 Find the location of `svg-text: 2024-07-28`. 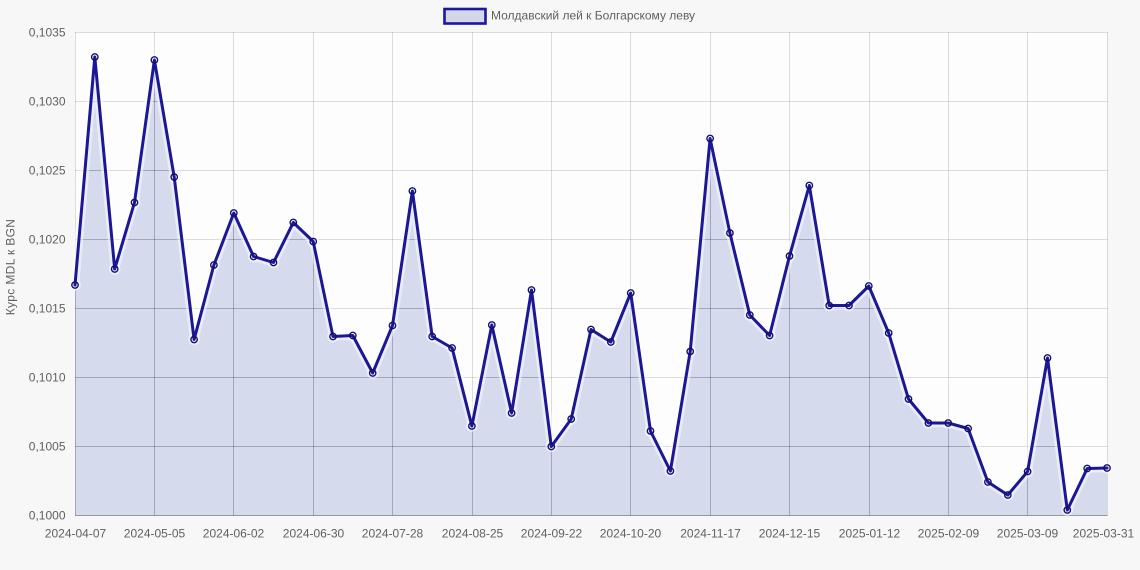

svg-text: 2024-07-28 is located at coordinates (393, 534).